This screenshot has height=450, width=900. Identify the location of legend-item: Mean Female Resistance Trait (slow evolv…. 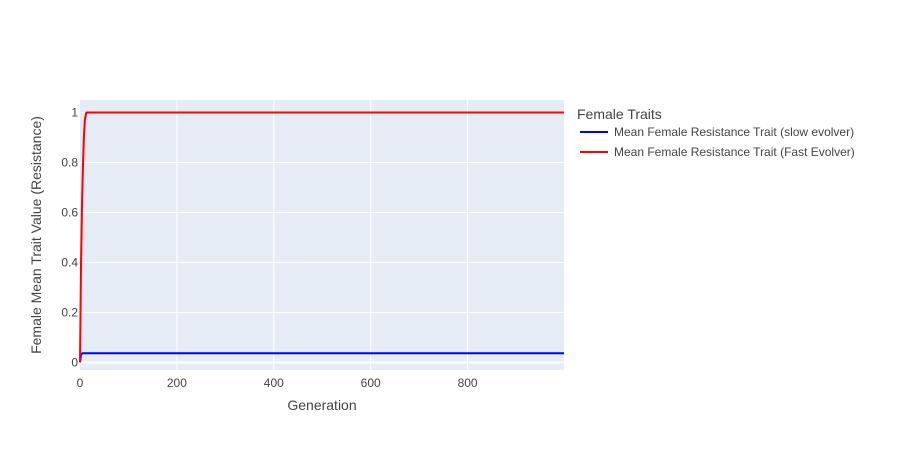
(717, 132).